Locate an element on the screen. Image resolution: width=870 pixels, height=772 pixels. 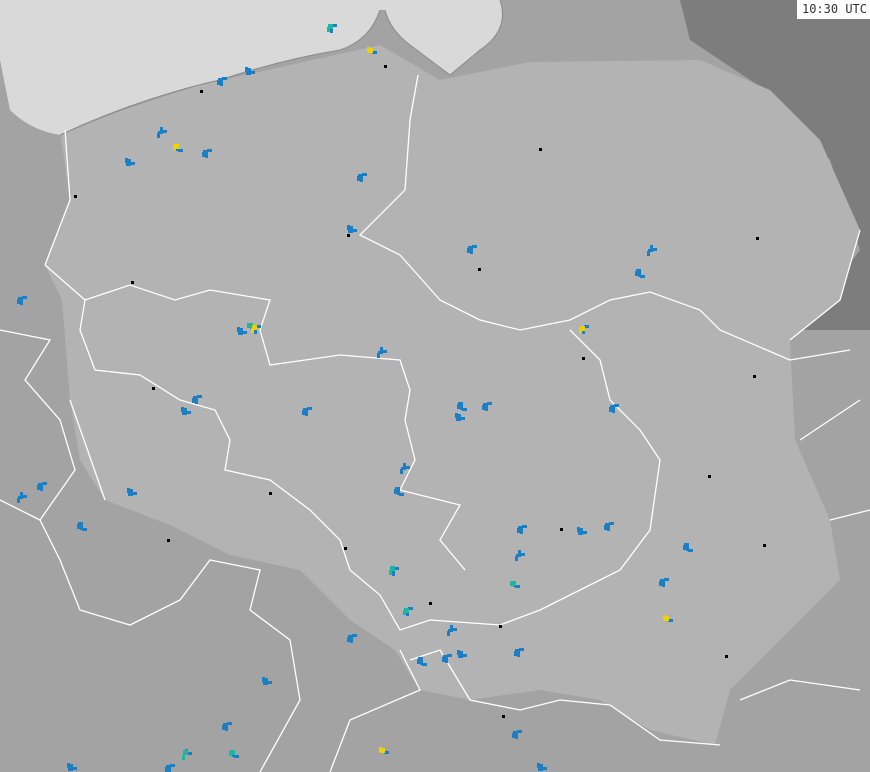
timestamp-label: 10:30 UTC is located at coordinates (833, 9).